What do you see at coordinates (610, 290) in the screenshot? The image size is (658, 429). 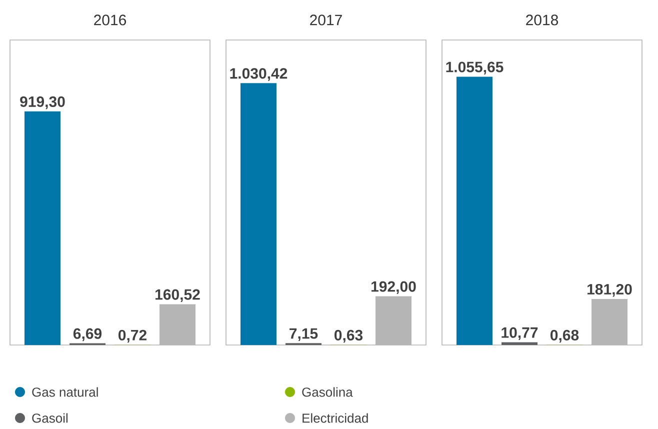 I see `data-label: 181,20` at bounding box center [610, 290].